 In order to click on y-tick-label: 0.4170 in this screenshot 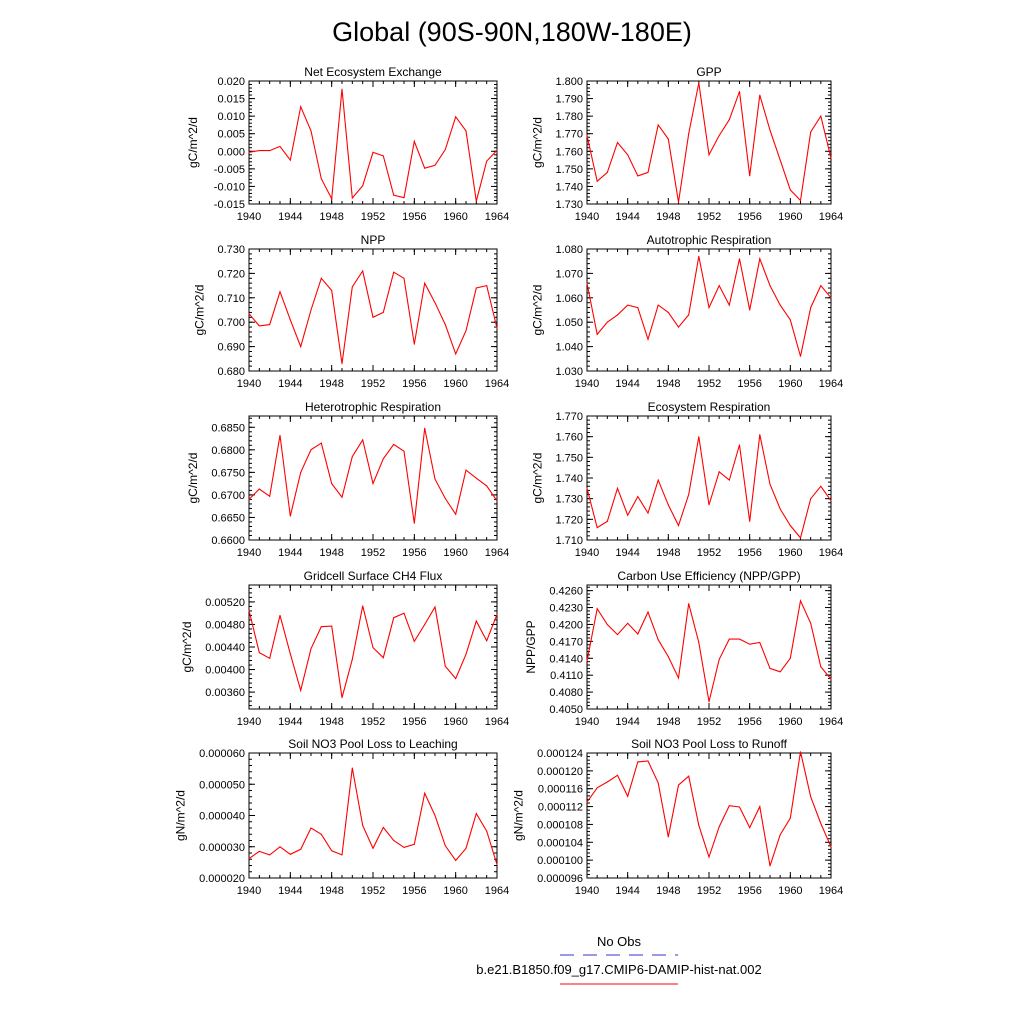, I will do `click(566, 642)`.